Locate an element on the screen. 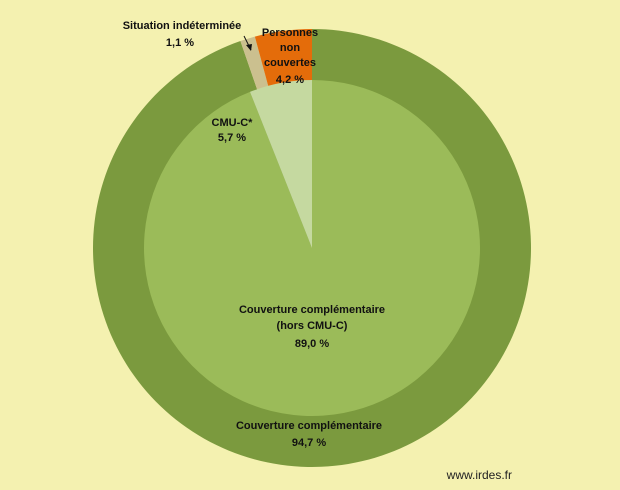 This screenshot has width=620, height=490. label-outer-main-line1: Couverture complémentaire is located at coordinates (309, 426).